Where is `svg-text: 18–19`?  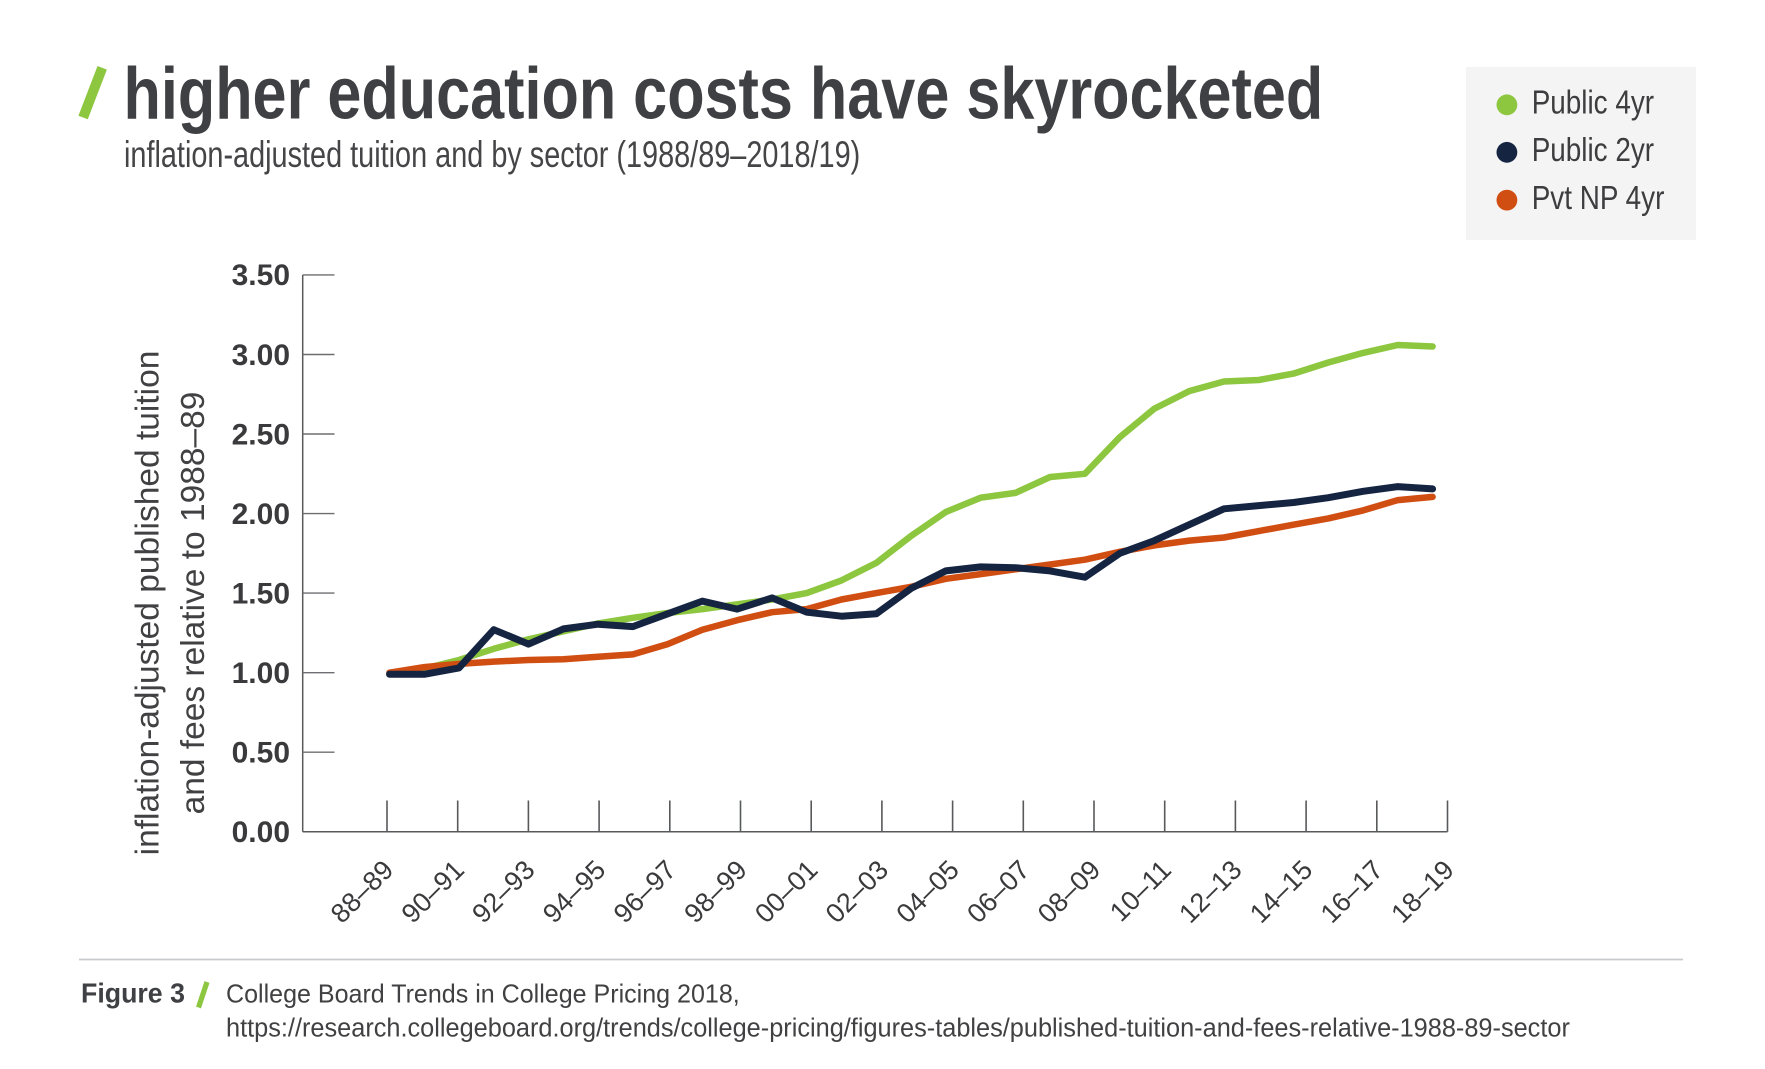
svg-text: 18–19 is located at coordinates (1422, 892).